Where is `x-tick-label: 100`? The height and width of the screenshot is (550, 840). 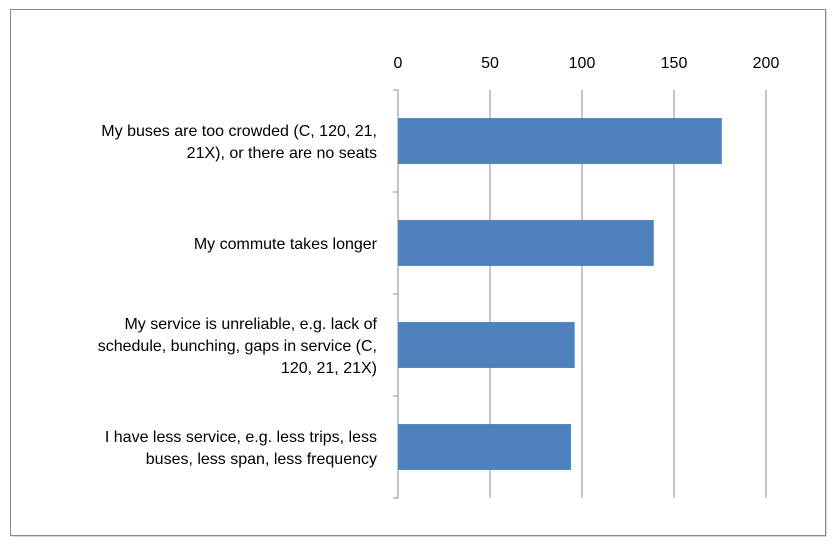
x-tick-label: 100 is located at coordinates (582, 63).